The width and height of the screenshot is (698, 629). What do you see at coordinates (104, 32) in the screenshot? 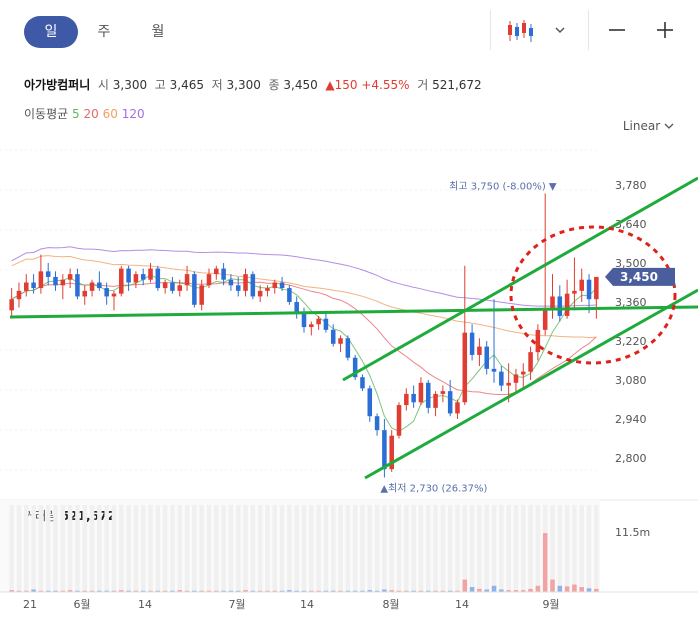
I see `tab-week: 주` at bounding box center [104, 32].